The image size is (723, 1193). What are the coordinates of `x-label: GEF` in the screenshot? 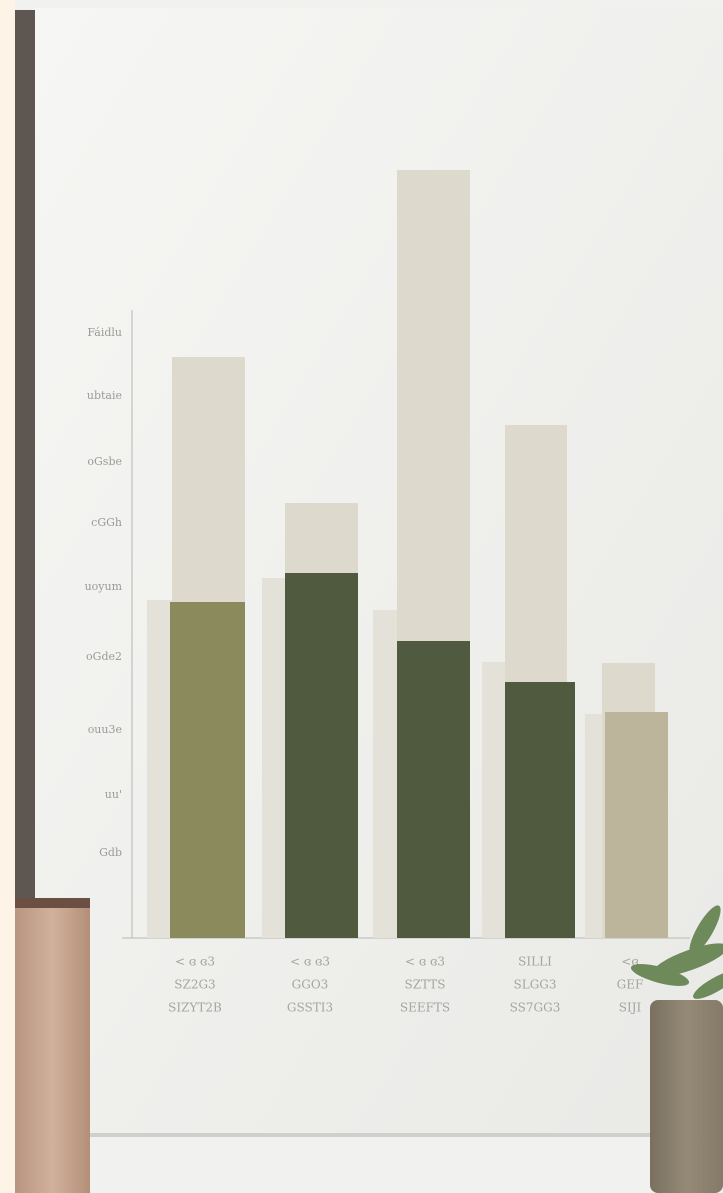 It's located at (630, 985).